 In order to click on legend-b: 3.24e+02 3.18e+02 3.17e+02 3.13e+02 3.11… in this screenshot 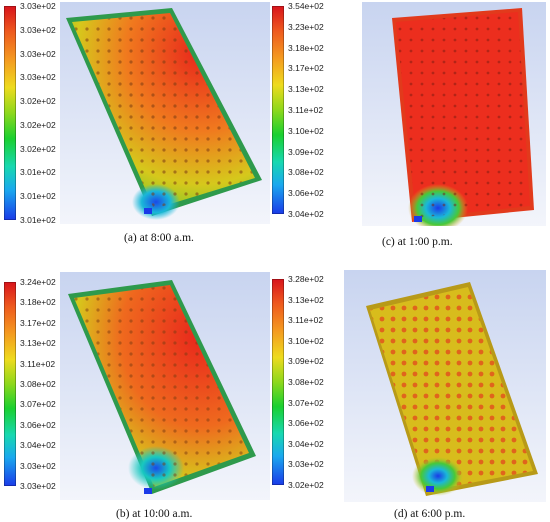, I will do `click(38, 384)`.